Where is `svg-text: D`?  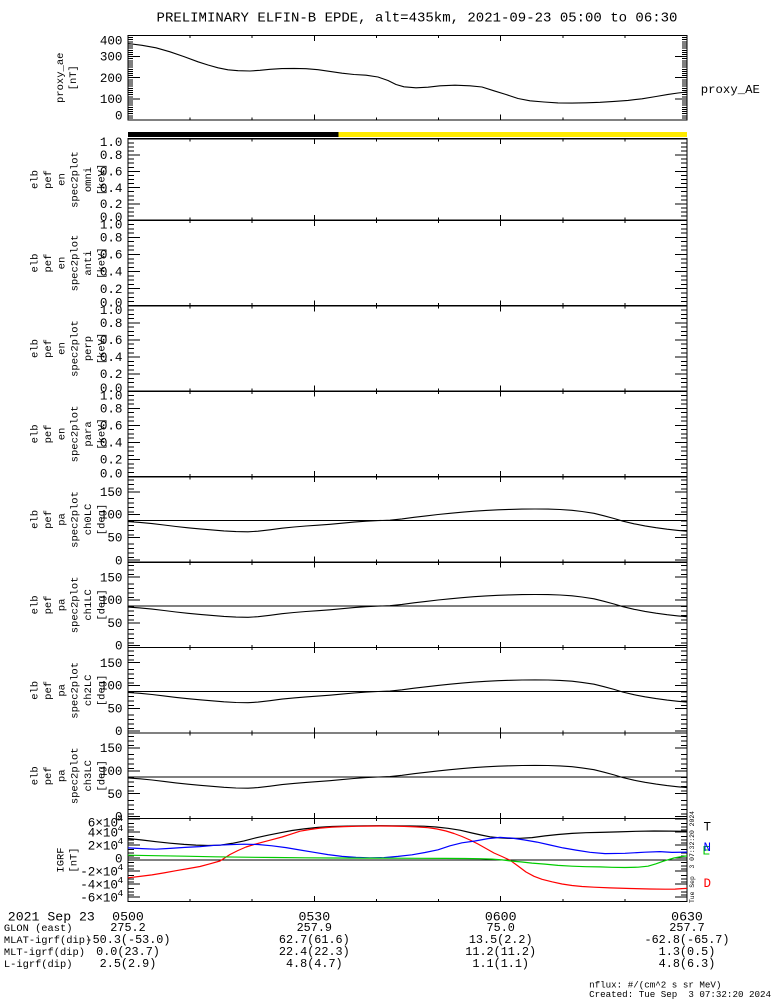
svg-text: D is located at coordinates (708, 884).